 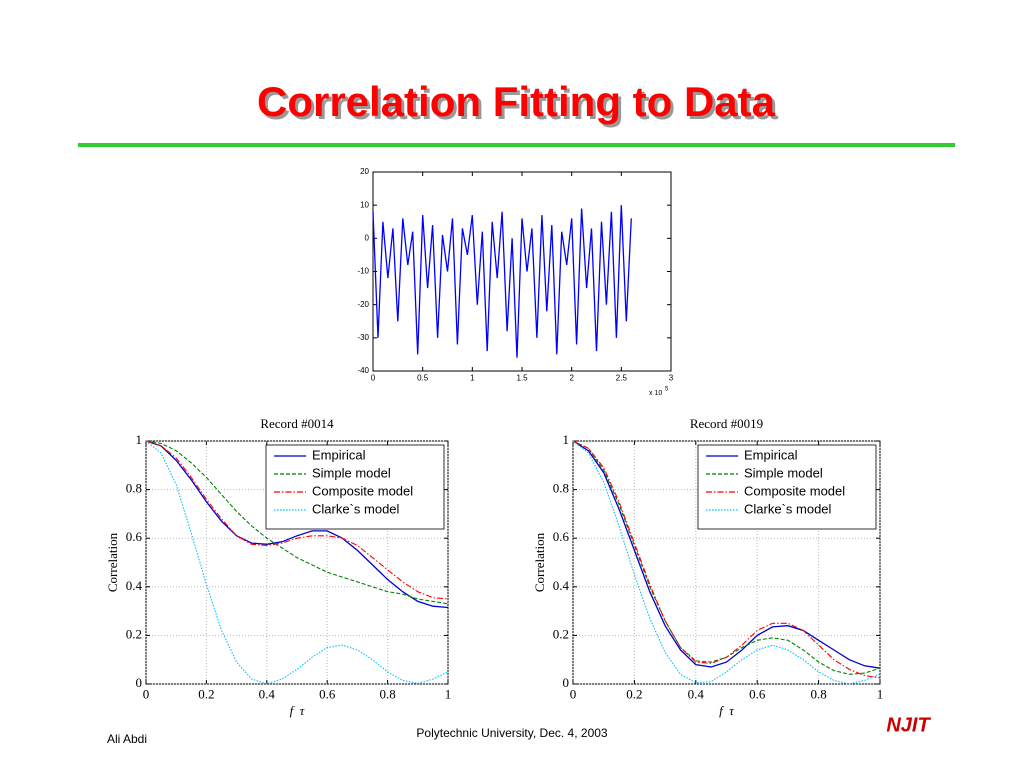 I want to click on footer-author: Ali Abdi, so click(x=127, y=739).